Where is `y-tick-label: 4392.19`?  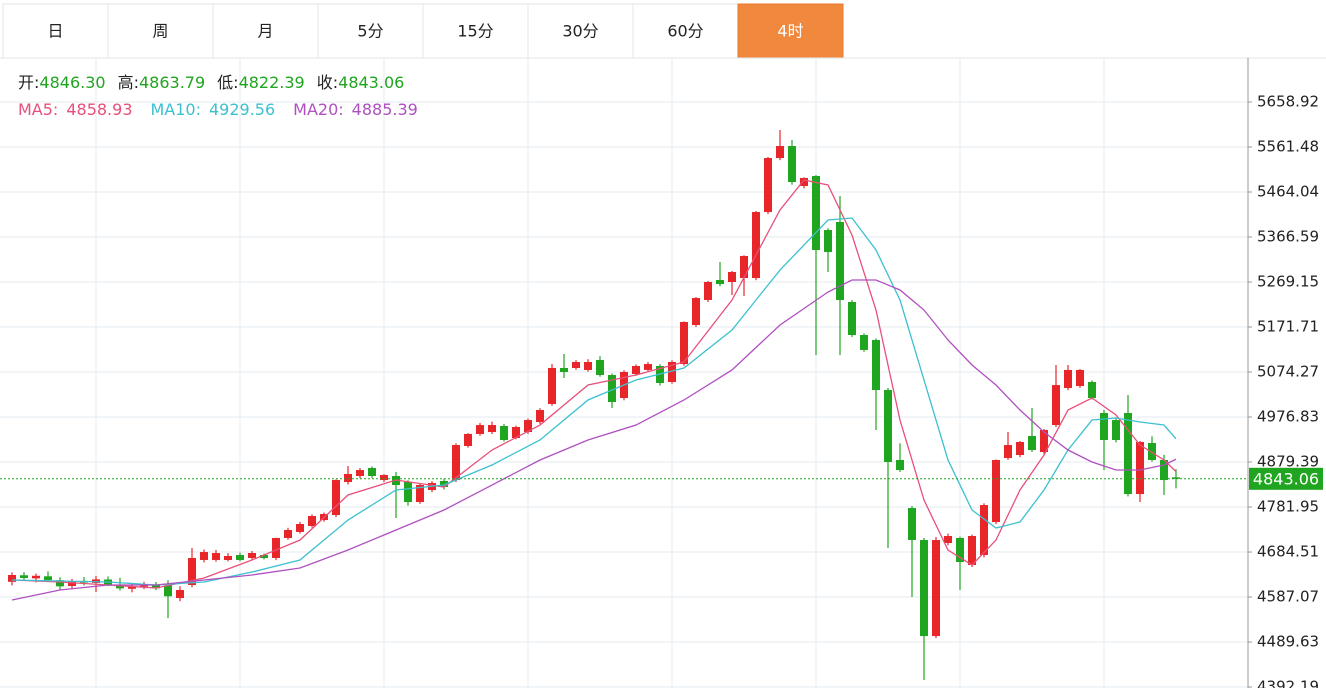 y-tick-label: 4392.19 is located at coordinates (1288, 683).